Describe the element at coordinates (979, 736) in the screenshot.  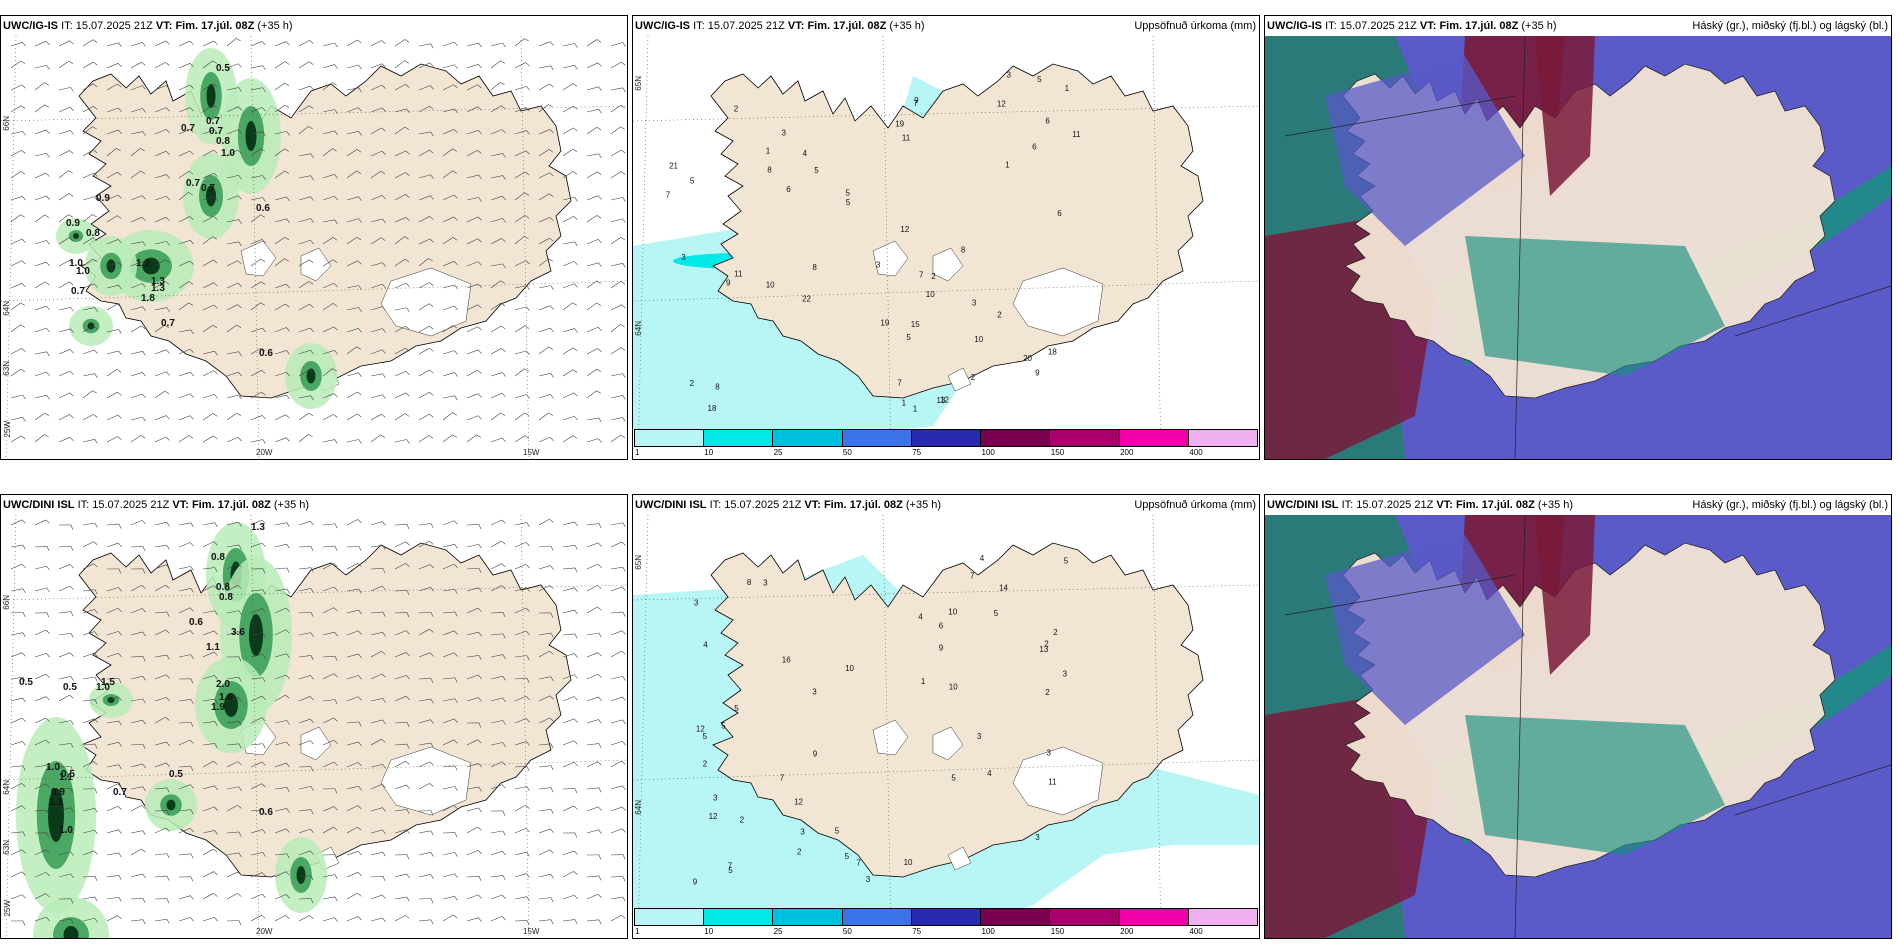
I see `precip-amount-label: 3` at that location.